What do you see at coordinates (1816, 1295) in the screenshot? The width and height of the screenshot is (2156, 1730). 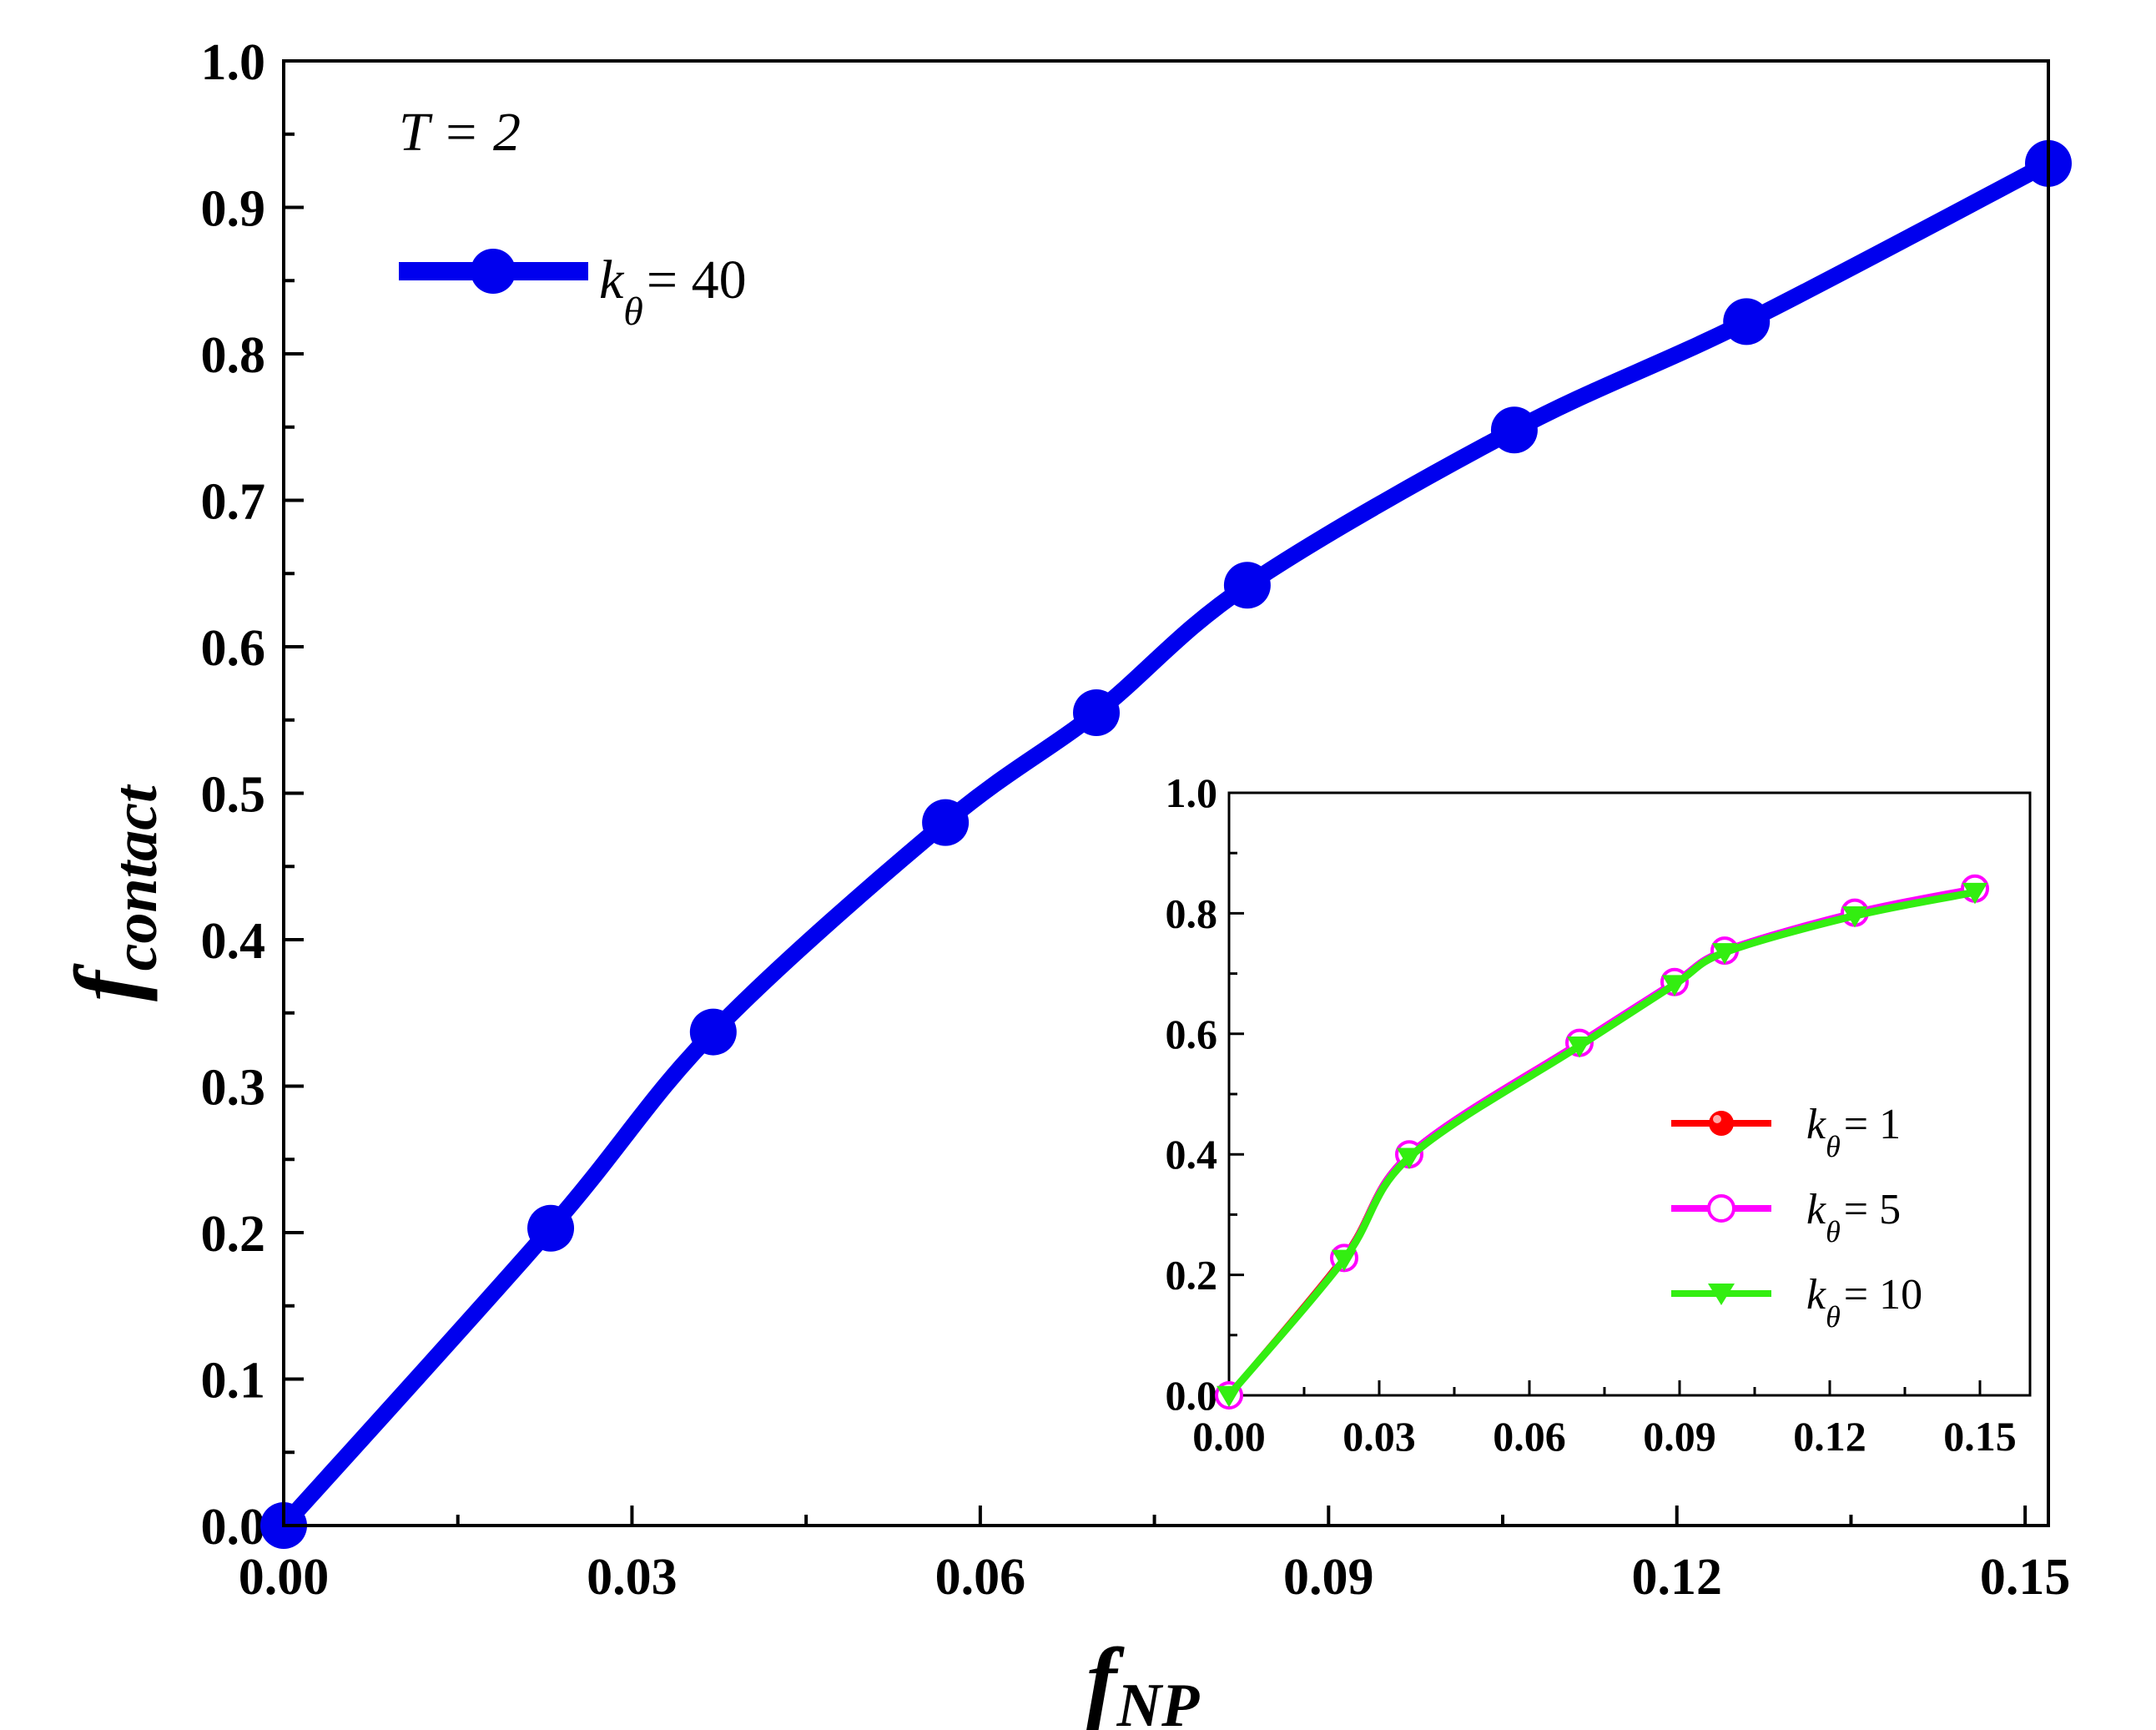 I see `inset-legend-symbol-k10: k` at bounding box center [1816, 1295].